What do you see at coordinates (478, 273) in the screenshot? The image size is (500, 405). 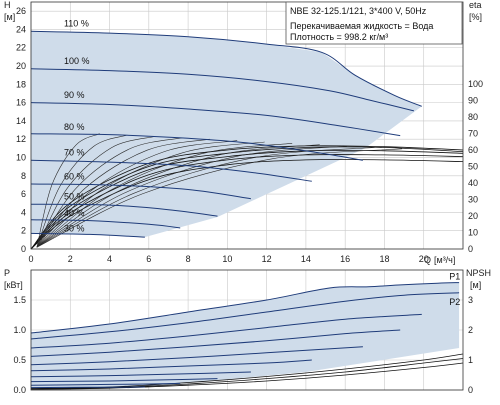 I see `npsh-axis-label: NPSH` at bounding box center [478, 273].